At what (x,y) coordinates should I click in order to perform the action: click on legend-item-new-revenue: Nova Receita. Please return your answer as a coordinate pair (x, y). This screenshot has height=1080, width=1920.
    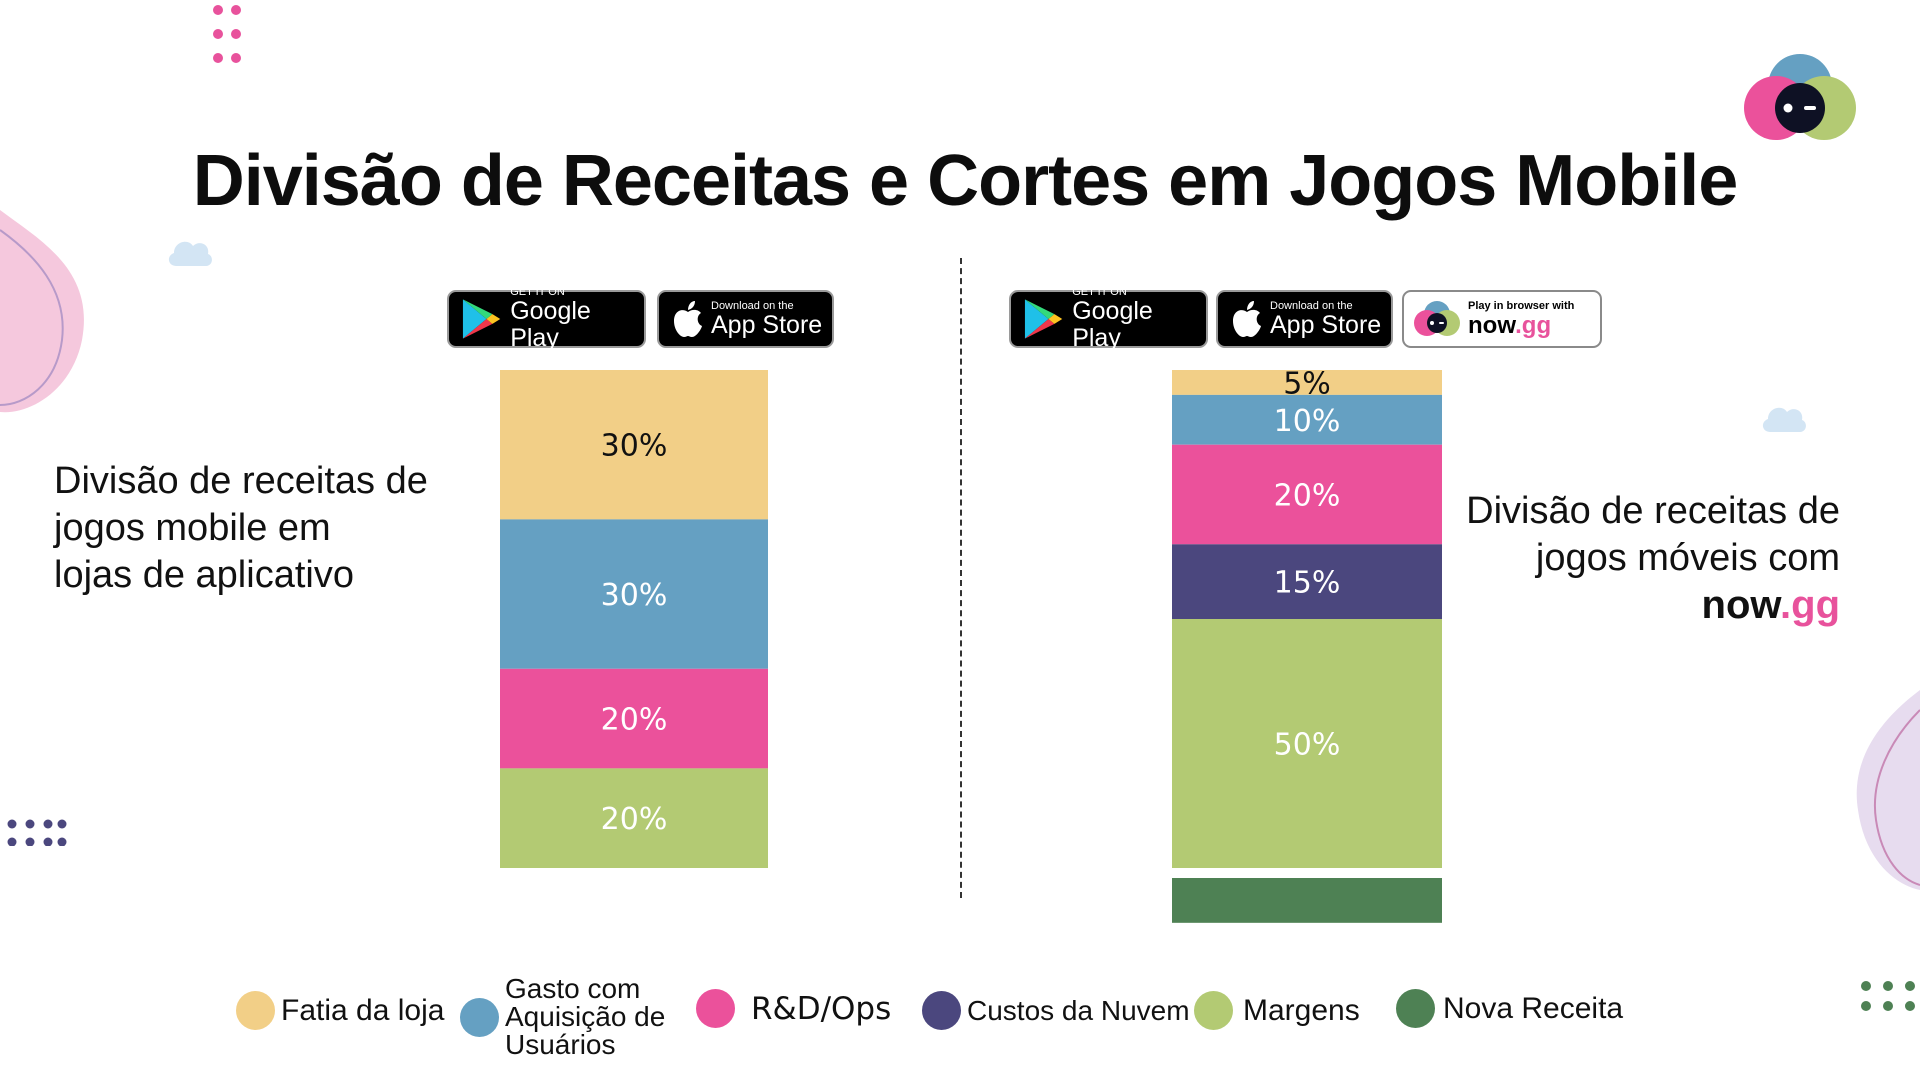
    Looking at the image, I should click on (1509, 1008).